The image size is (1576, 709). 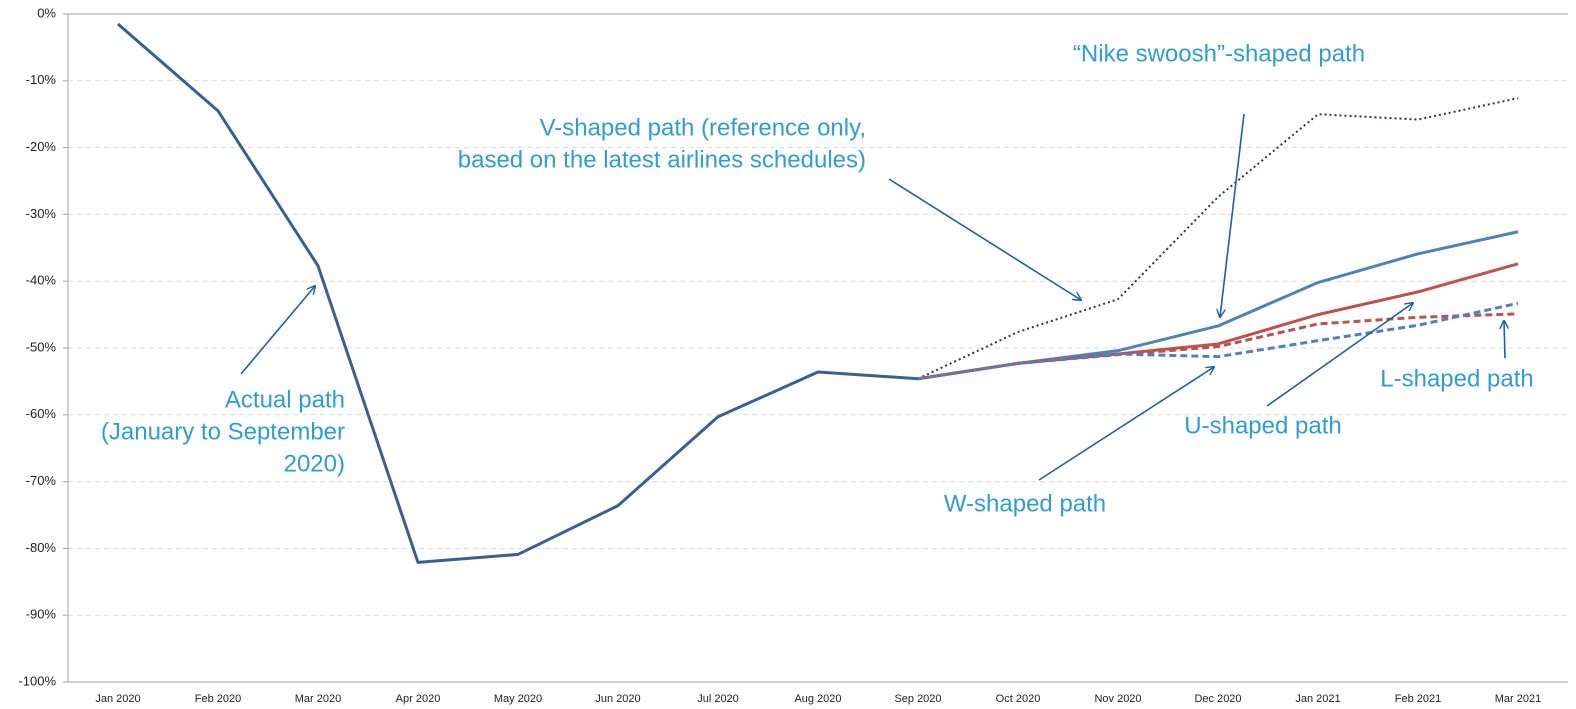 What do you see at coordinates (314, 463) in the screenshot?
I see `annotation: 2020)` at bounding box center [314, 463].